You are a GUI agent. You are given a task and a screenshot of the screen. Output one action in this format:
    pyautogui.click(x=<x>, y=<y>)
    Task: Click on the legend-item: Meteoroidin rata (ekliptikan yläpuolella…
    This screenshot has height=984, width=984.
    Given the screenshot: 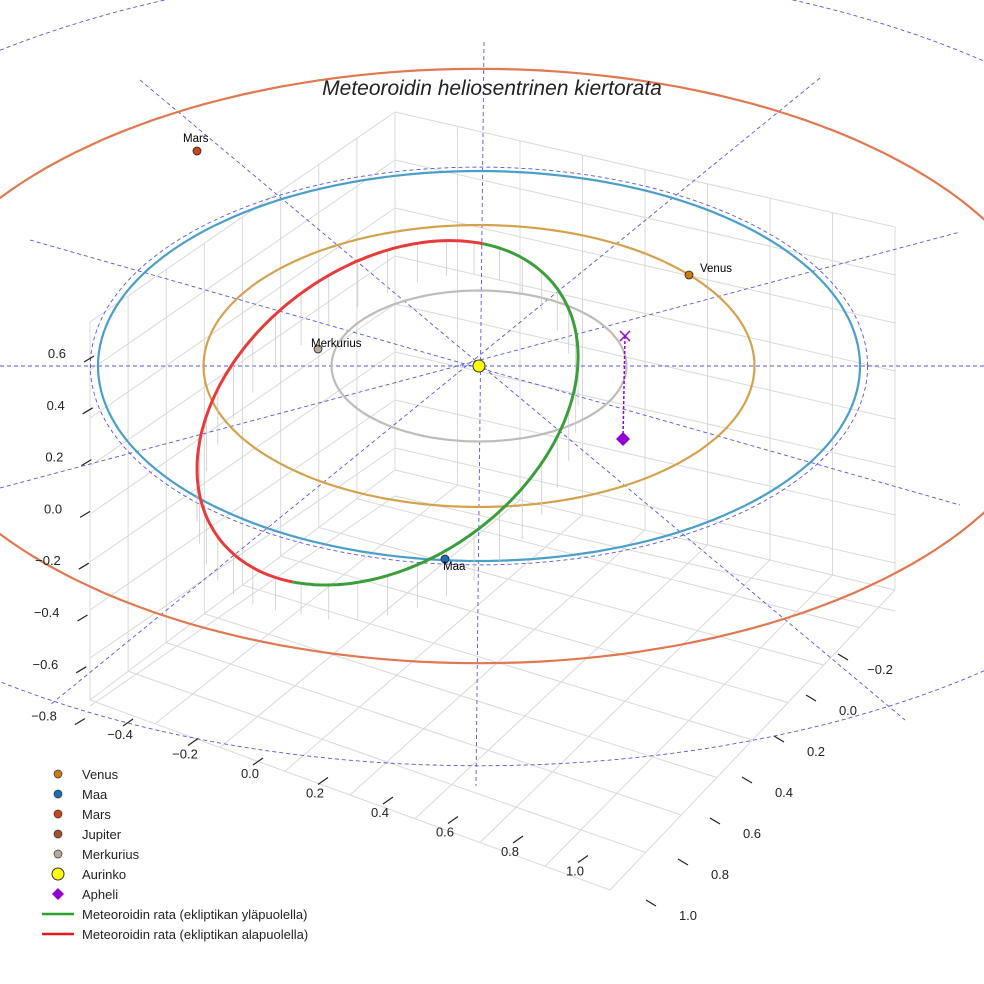 What is the action you would take?
    pyautogui.click(x=174, y=914)
    